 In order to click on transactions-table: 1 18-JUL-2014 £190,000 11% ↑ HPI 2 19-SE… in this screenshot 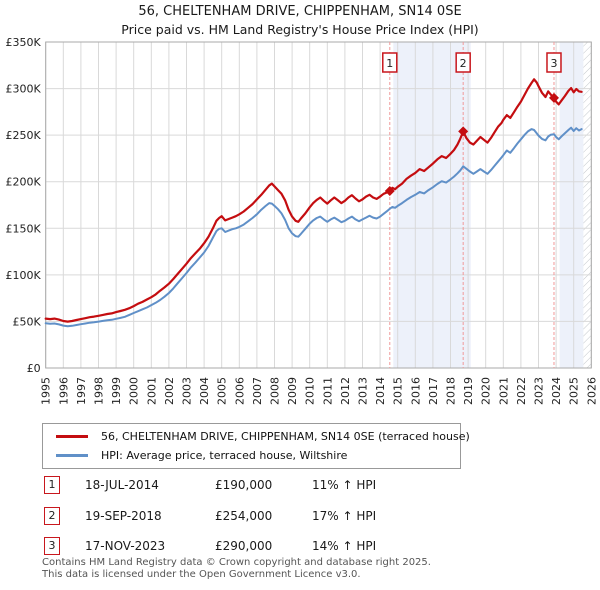, I will do `click(304, 522)`.